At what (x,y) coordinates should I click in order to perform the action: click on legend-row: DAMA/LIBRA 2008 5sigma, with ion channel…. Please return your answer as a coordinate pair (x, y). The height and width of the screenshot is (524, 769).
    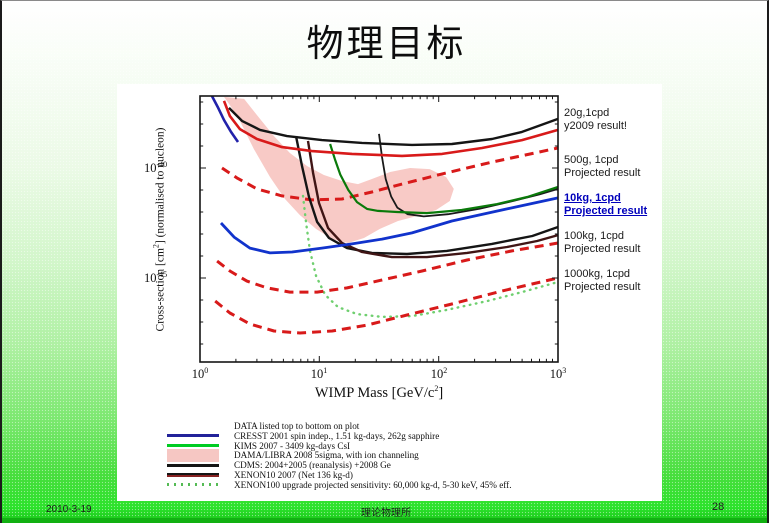
    Looking at the image, I should click on (411, 455).